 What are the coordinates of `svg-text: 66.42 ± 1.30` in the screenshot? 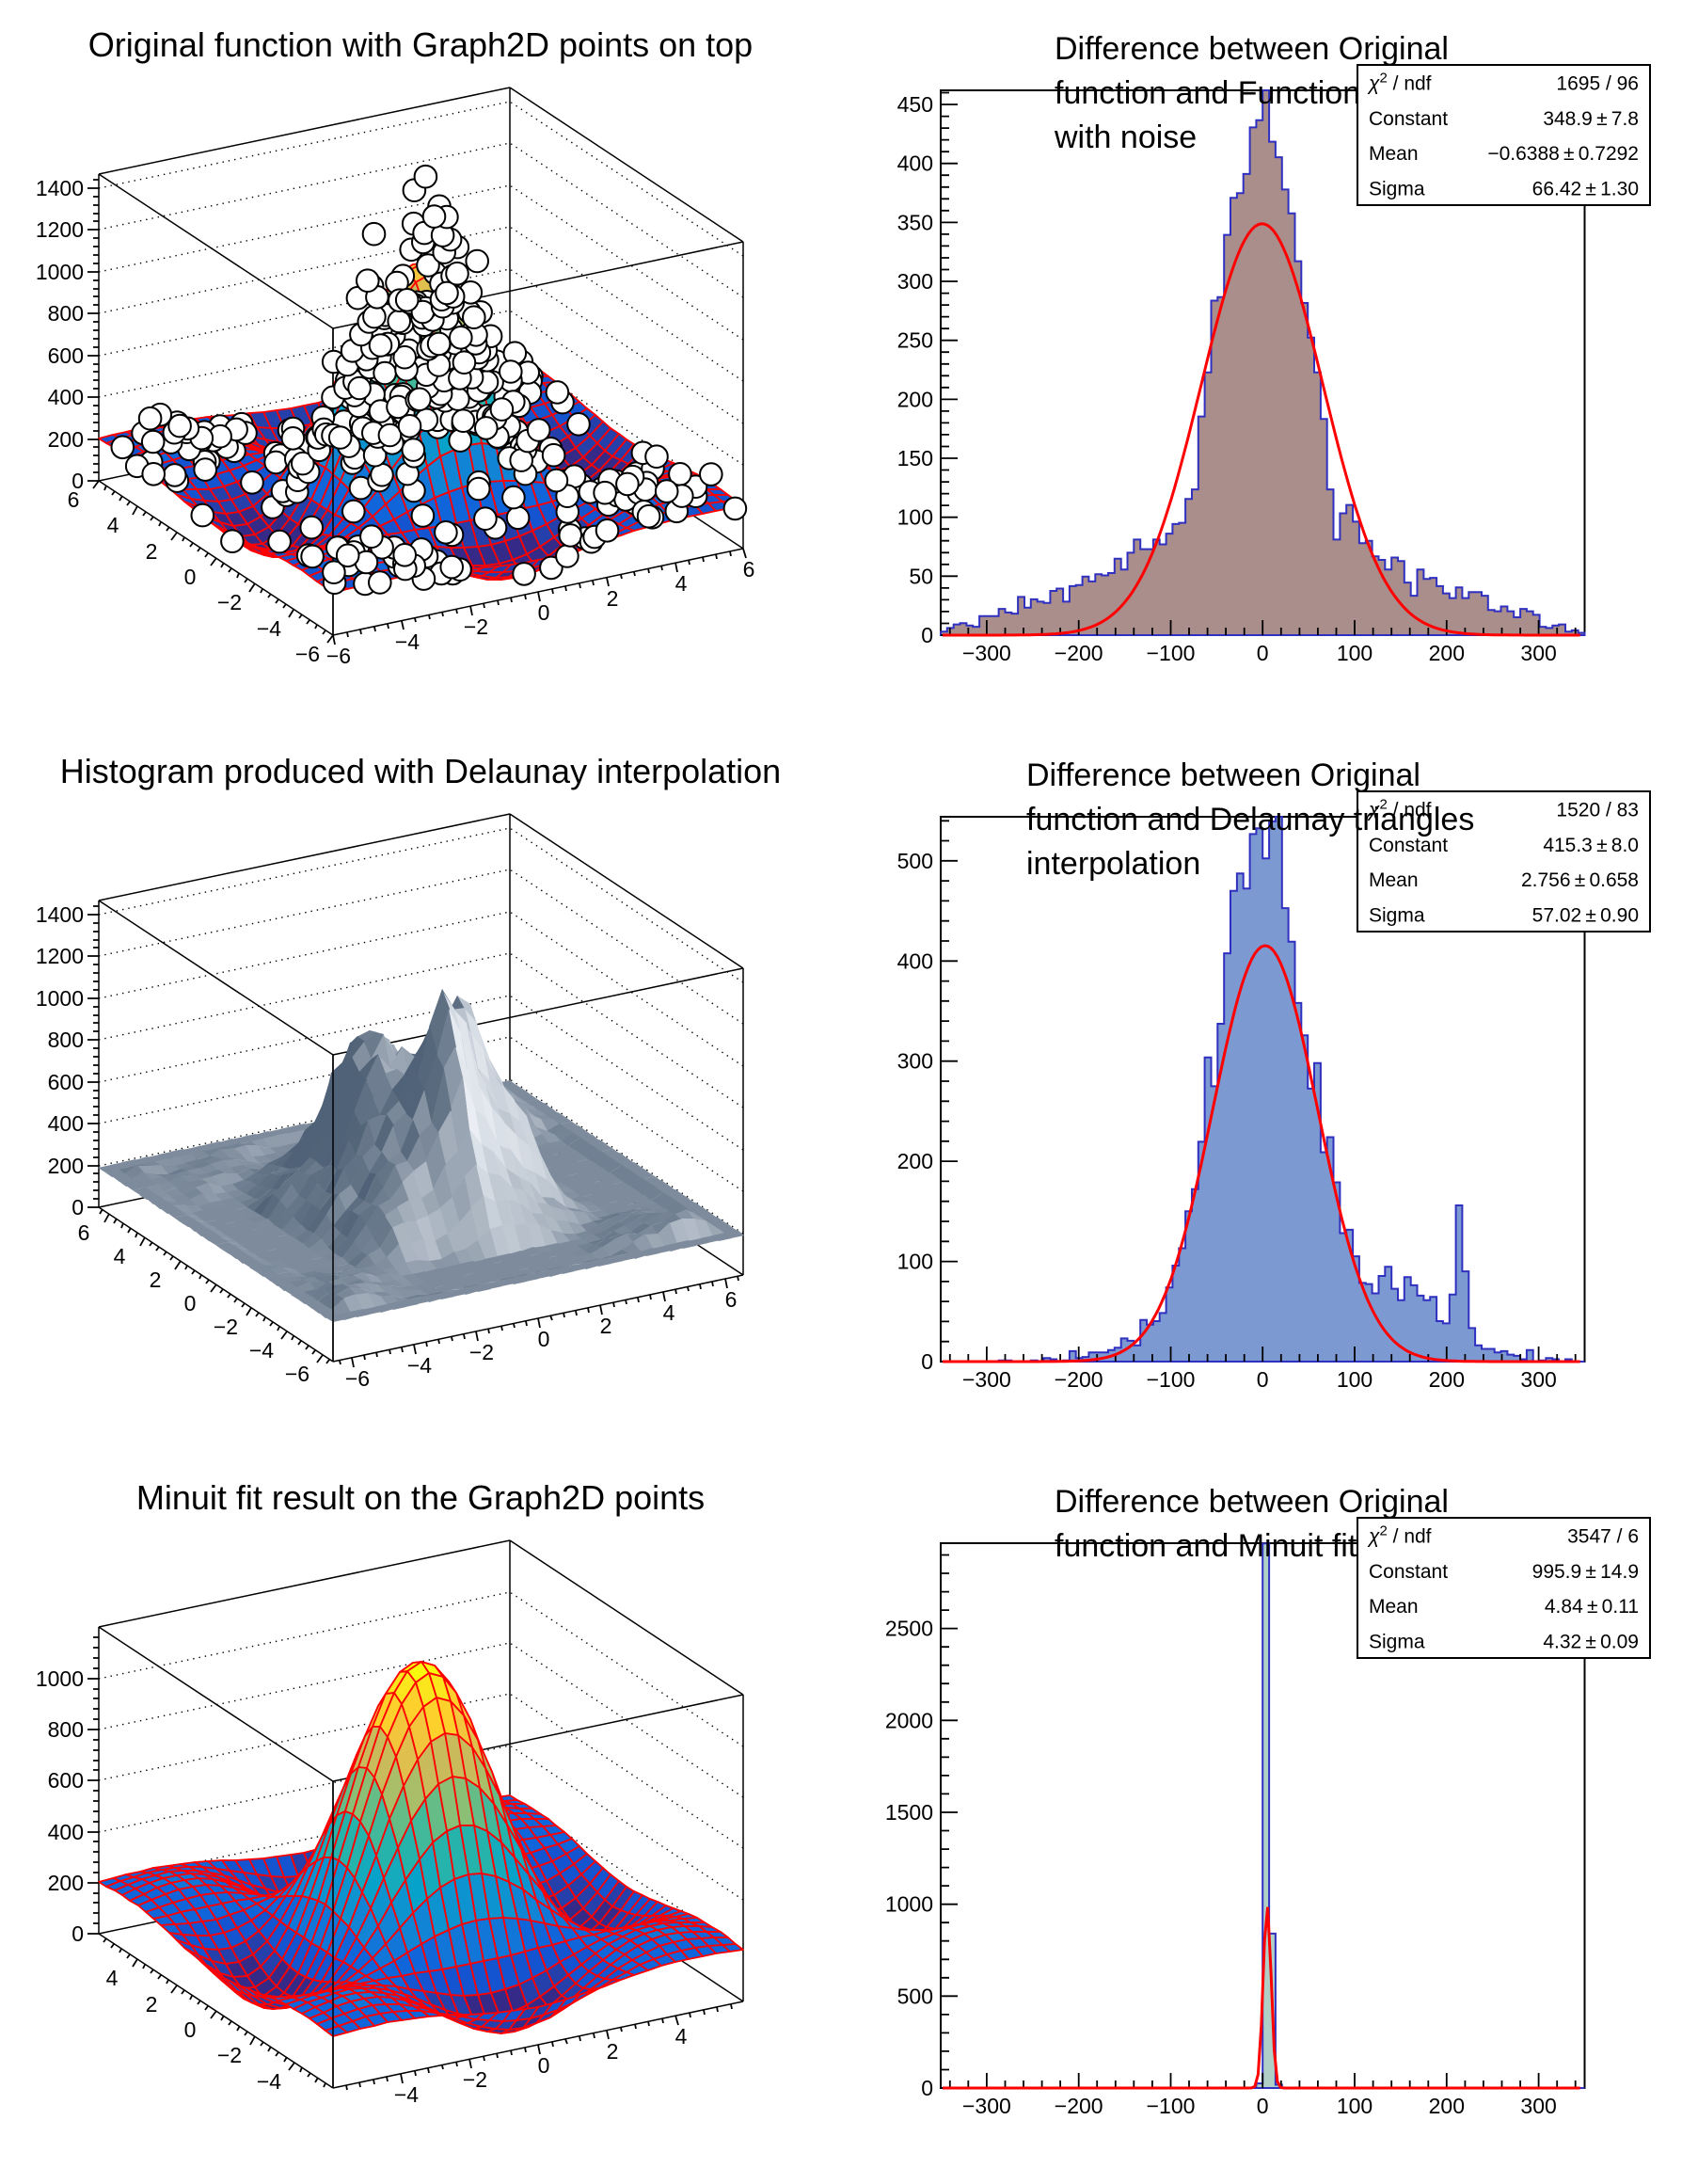 It's located at (1585, 188).